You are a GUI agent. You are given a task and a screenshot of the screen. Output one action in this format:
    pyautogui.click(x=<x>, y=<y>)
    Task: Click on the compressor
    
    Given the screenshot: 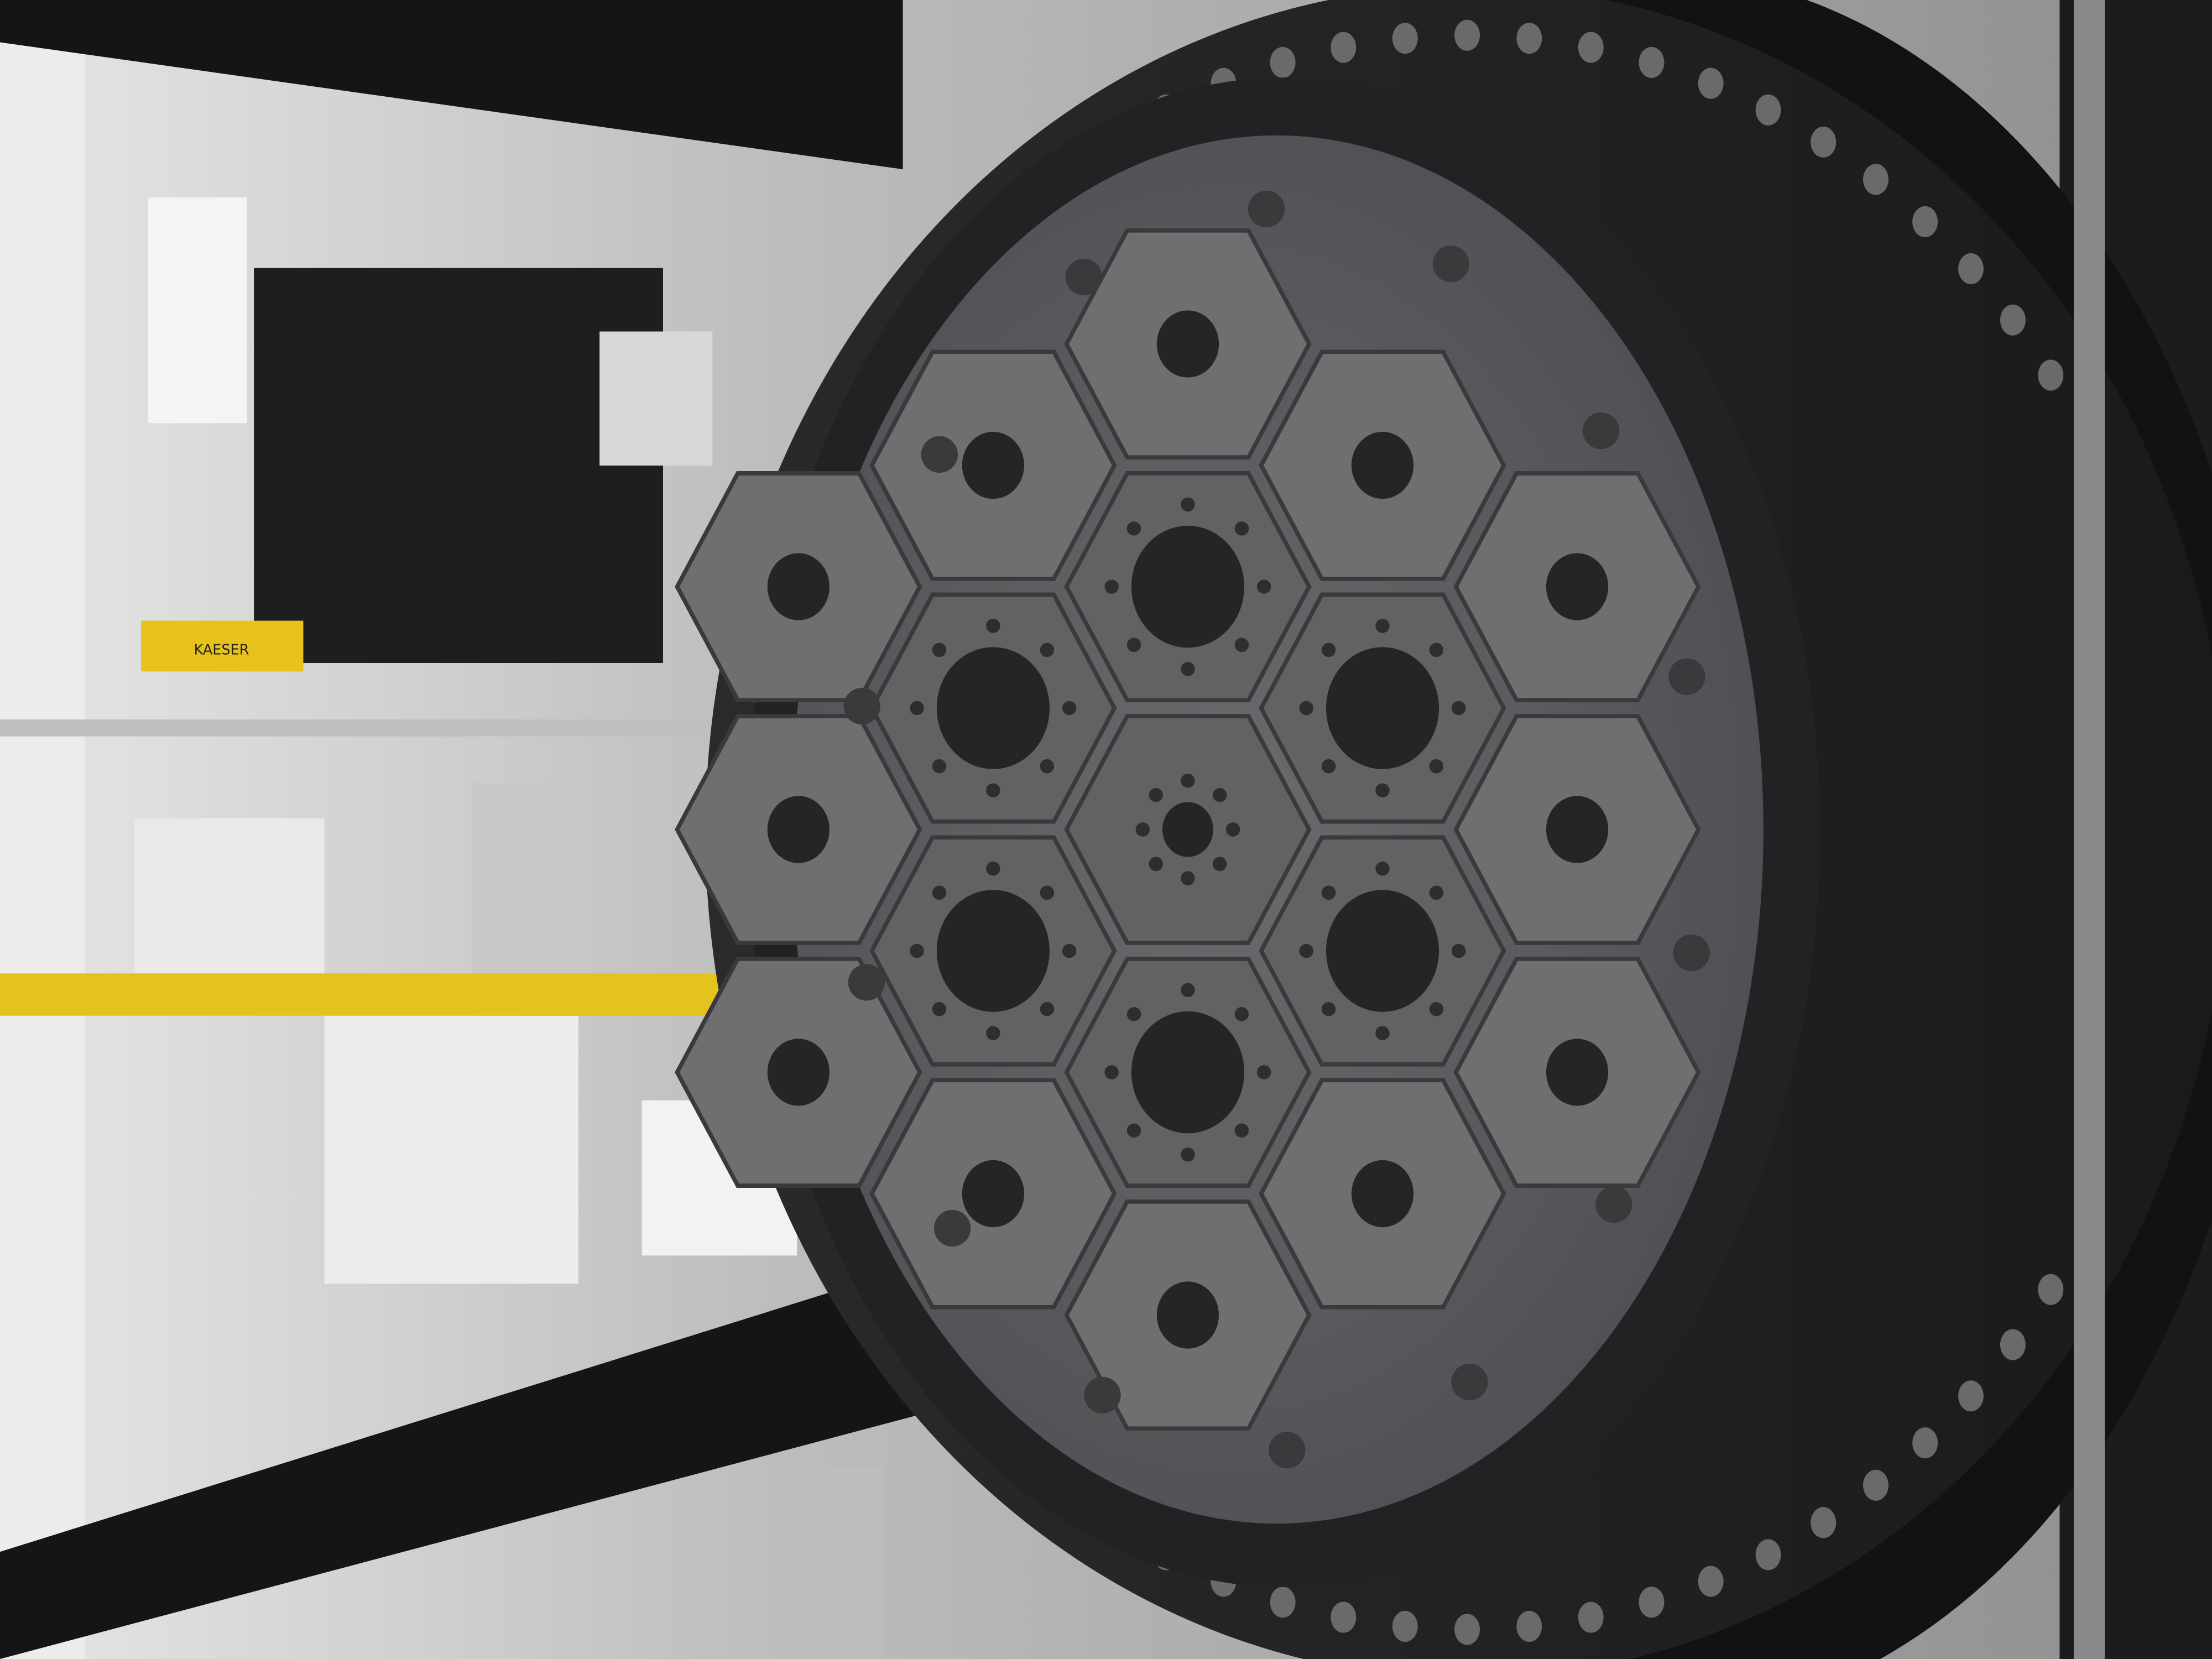 What is the action you would take?
    pyautogui.click(x=222, y=646)
    